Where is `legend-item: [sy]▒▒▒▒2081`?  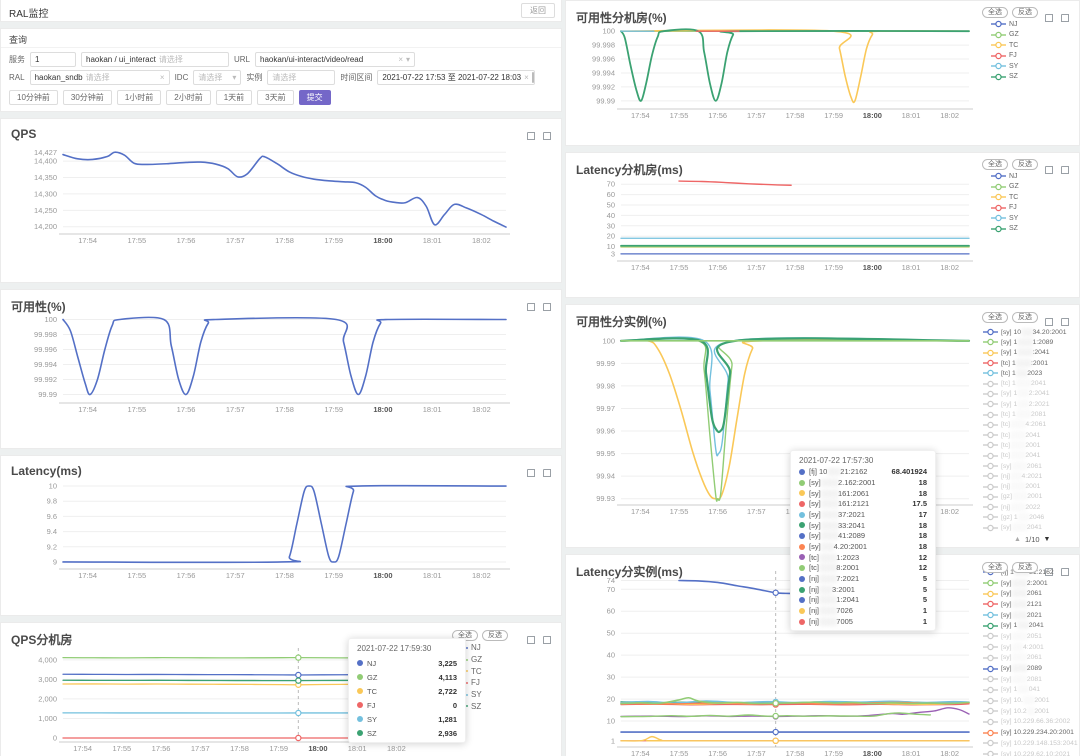 legend-item: [sy]▒▒▒▒2081 is located at coordinates (1030, 679).